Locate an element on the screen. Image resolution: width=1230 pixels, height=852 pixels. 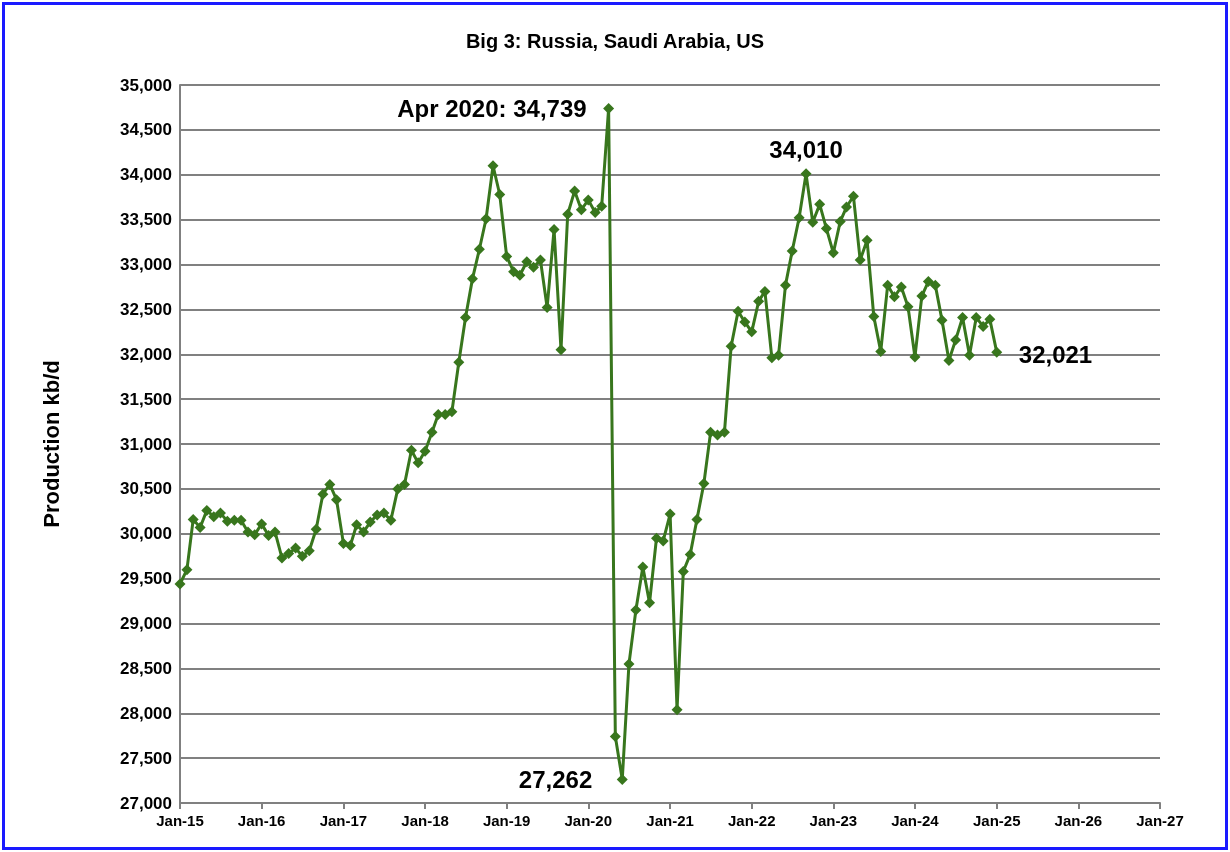
x-tick-label: Jan-15 is located at coordinates (180, 820).